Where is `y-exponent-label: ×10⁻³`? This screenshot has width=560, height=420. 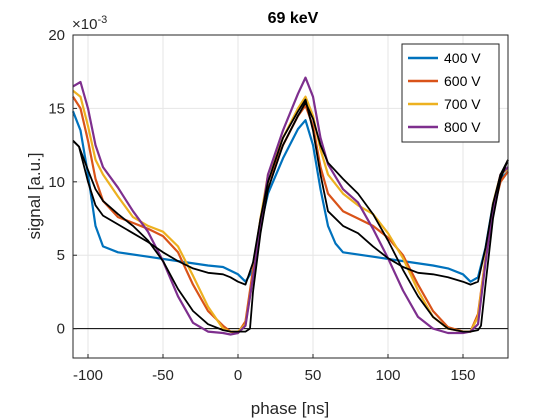 y-exponent-label: ×10⁻³ is located at coordinates (89, 23).